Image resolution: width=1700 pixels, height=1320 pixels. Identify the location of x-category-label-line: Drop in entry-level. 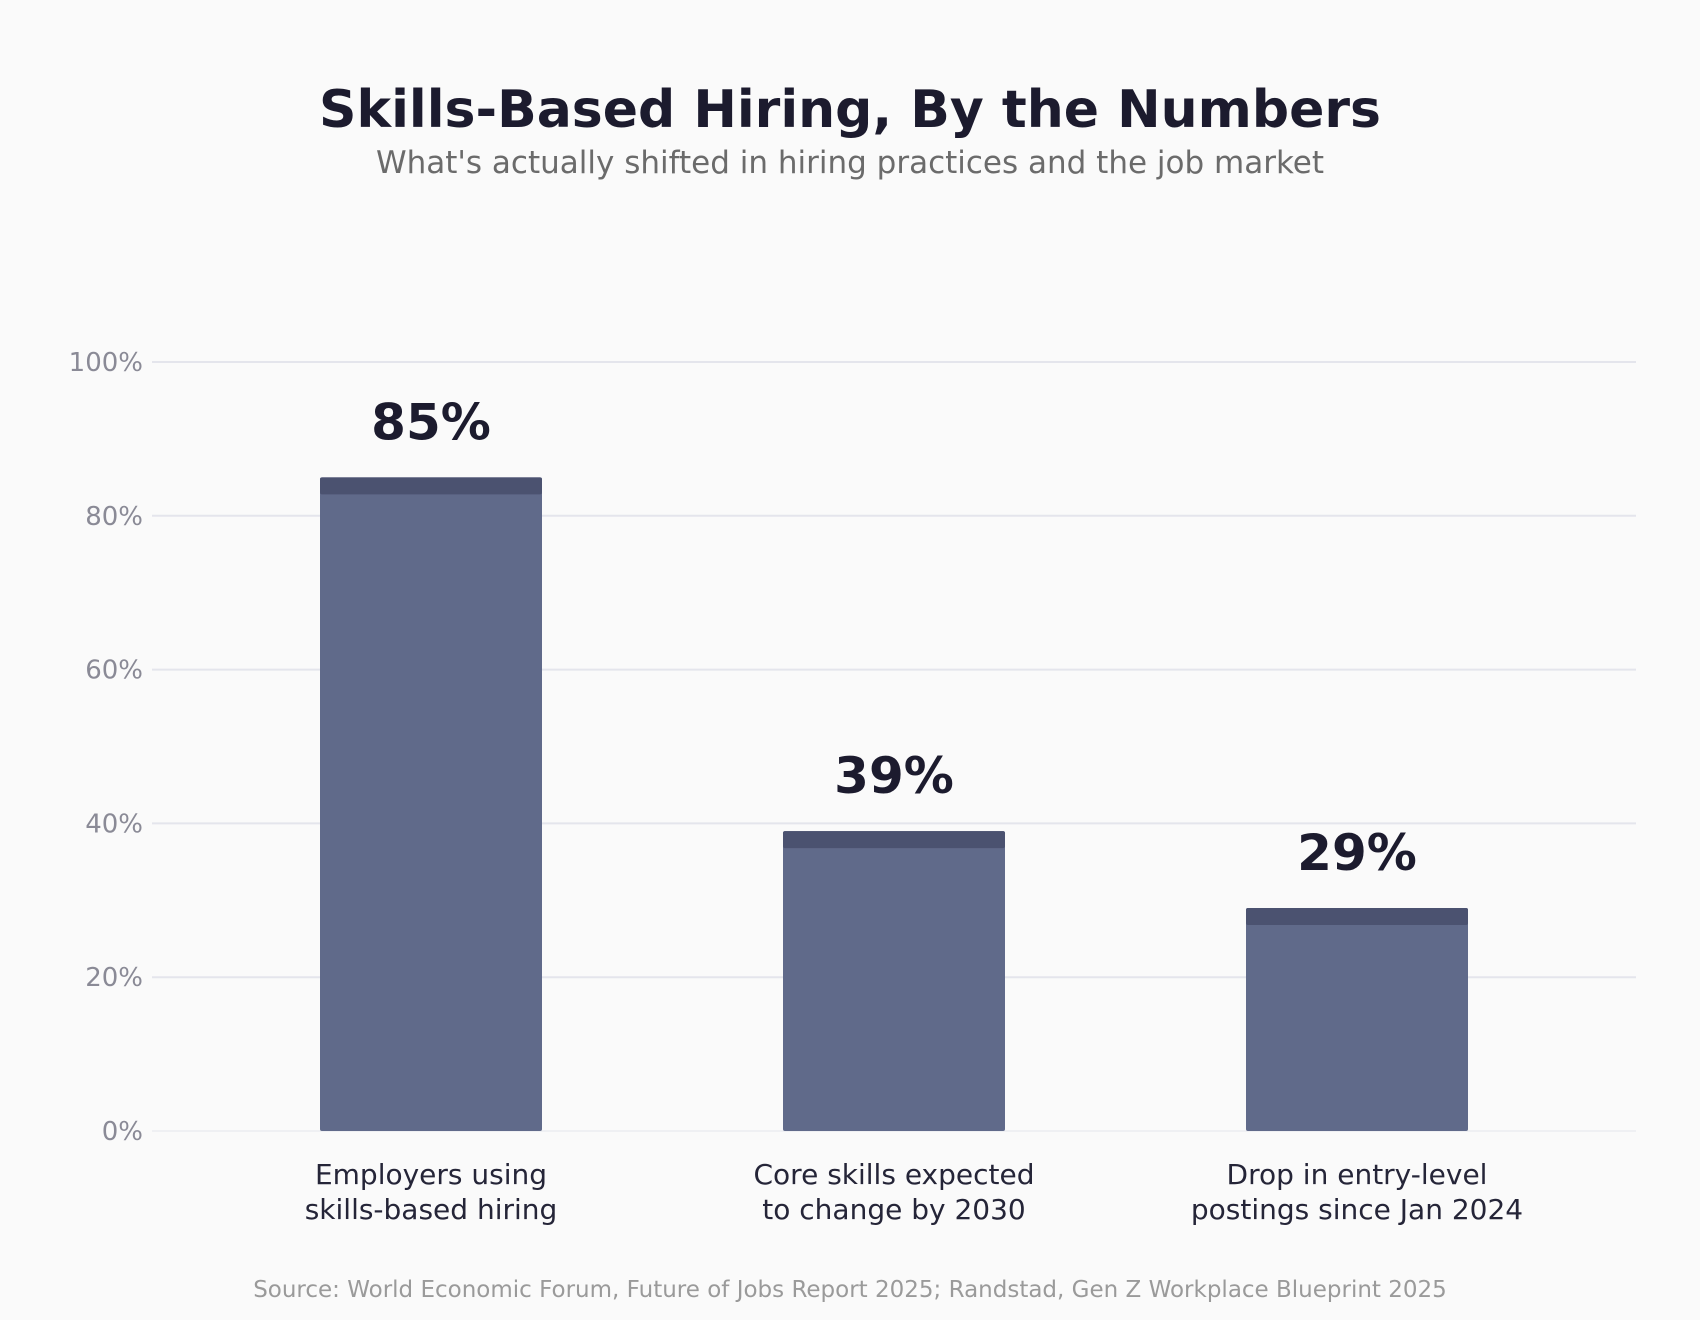
(1357, 1174).